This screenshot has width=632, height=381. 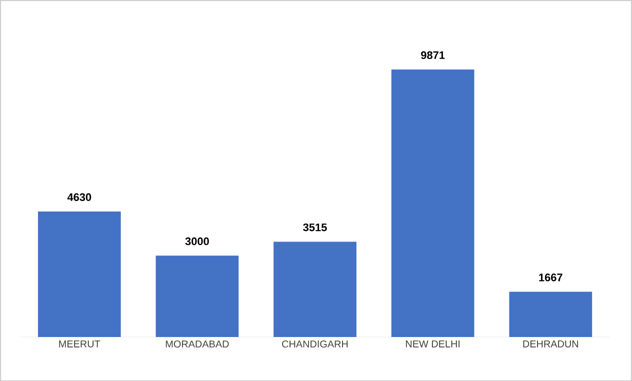 I want to click on data-label: 1667, so click(x=550, y=277).